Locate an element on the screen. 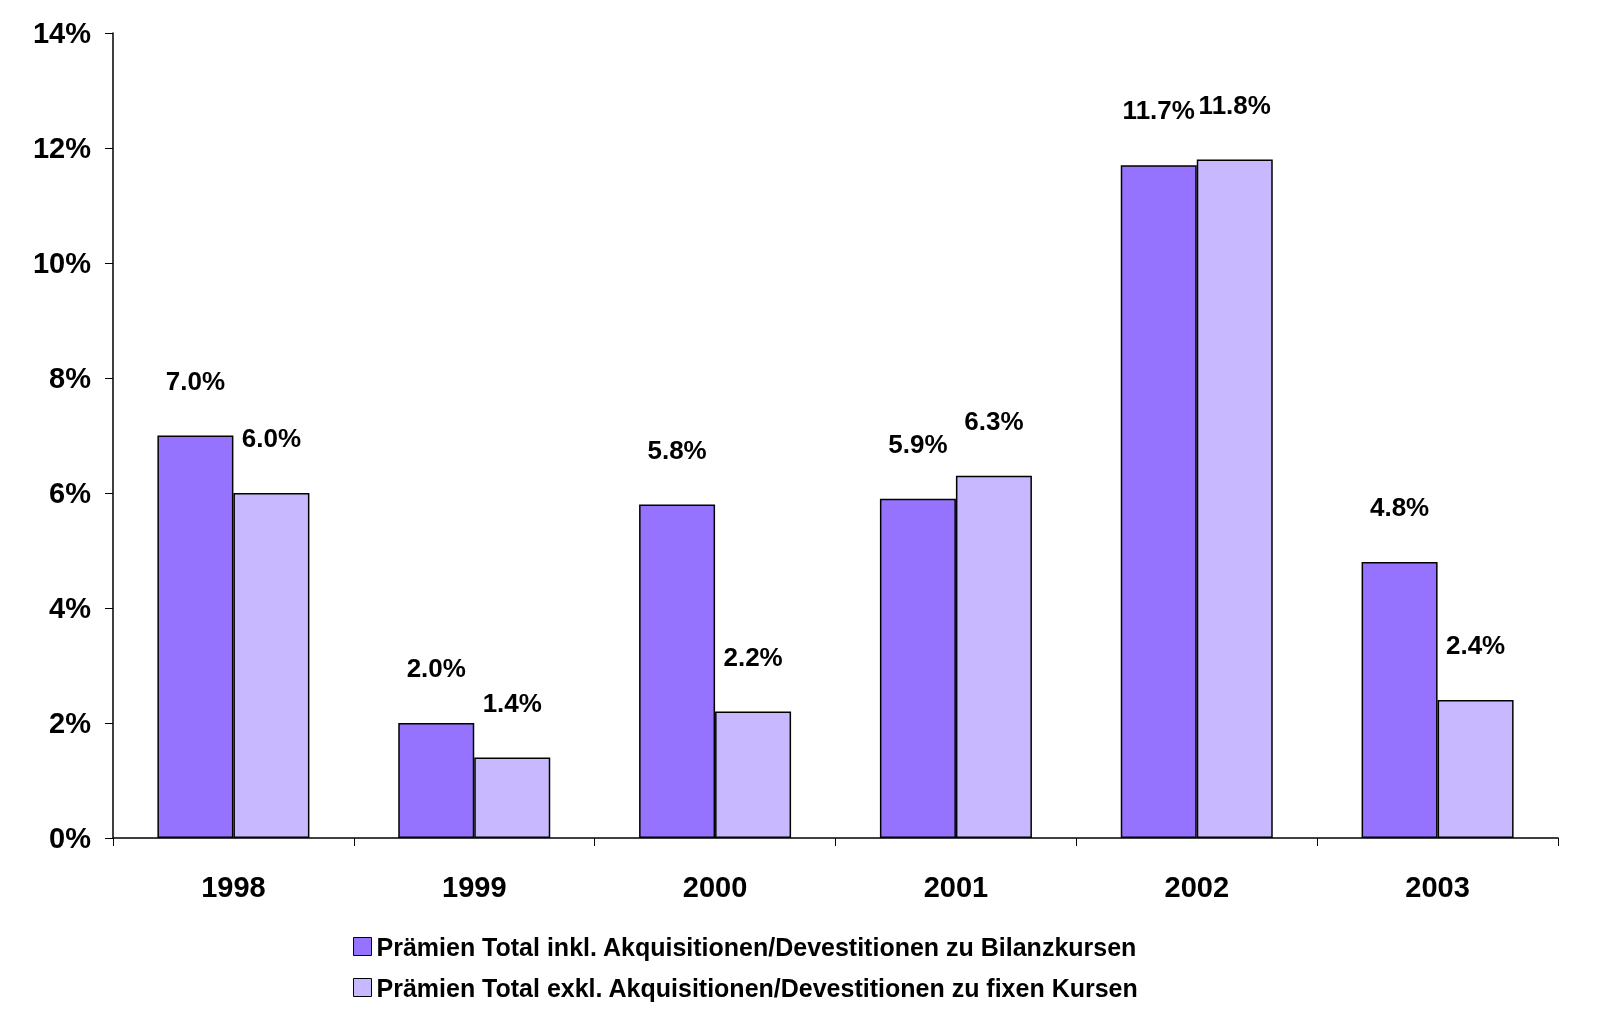  data-label: 6.3% is located at coordinates (994, 420).